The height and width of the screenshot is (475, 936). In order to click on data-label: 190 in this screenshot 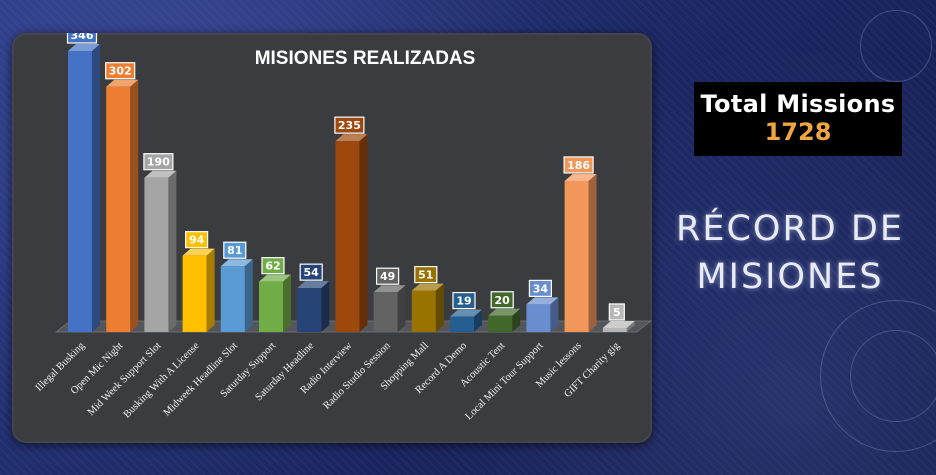, I will do `click(158, 162)`.